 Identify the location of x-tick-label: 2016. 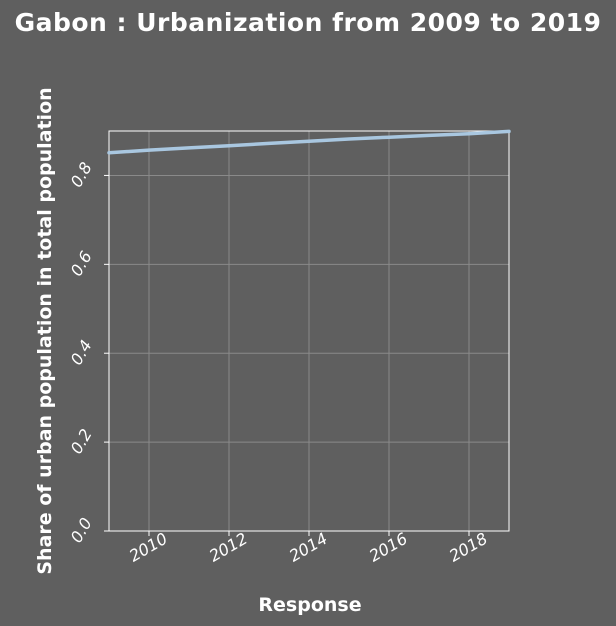
(388, 547).